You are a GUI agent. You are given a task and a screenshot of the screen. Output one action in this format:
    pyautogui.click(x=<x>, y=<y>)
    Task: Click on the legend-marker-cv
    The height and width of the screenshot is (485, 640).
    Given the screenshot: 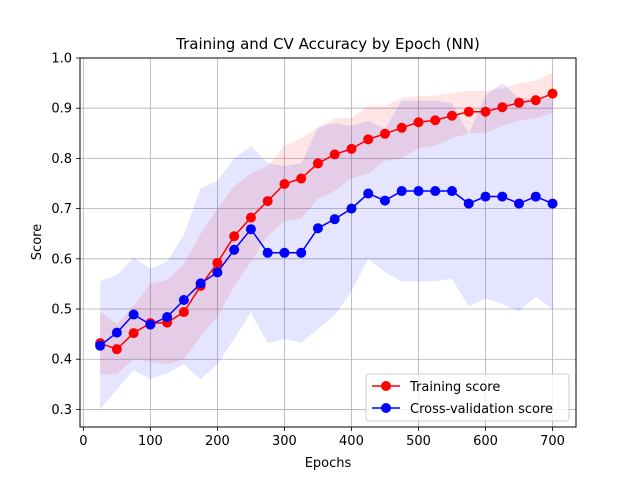 What is the action you would take?
    pyautogui.click(x=386, y=408)
    